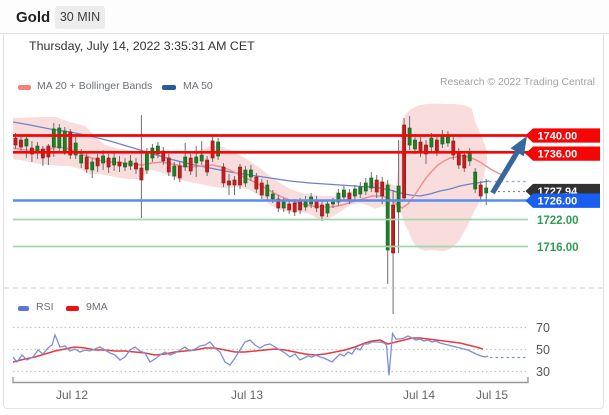 The image size is (609, 415). I want to click on svg-text: 50, so click(543, 350).